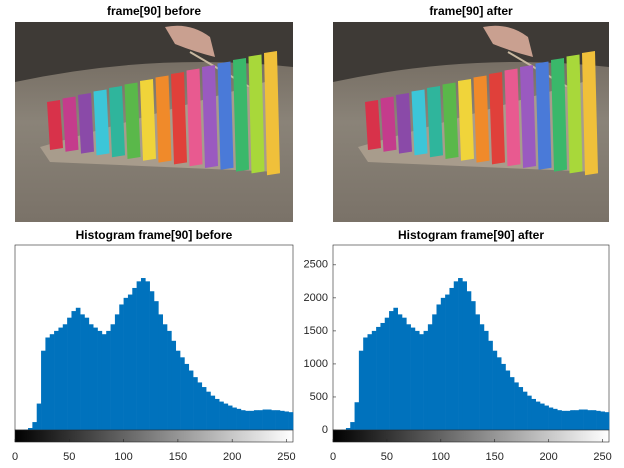 The image size is (624, 468). What do you see at coordinates (154, 11) in the screenshot?
I see `panel-title: frame[90] before` at bounding box center [154, 11].